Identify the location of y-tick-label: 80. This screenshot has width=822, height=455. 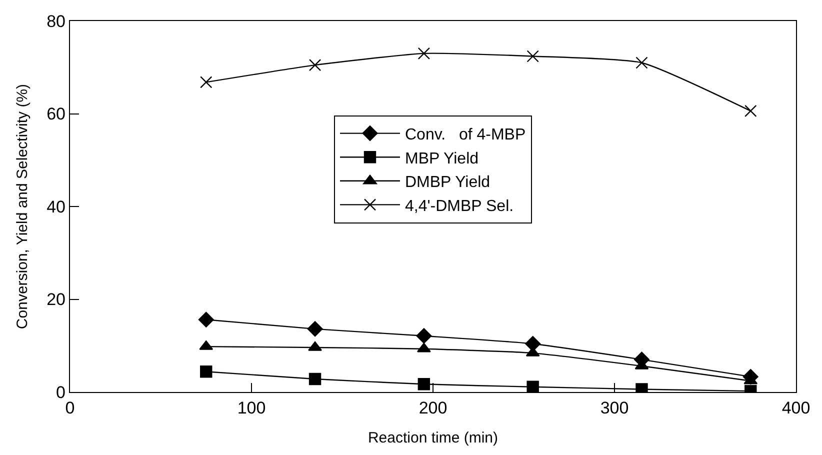
(56, 21).